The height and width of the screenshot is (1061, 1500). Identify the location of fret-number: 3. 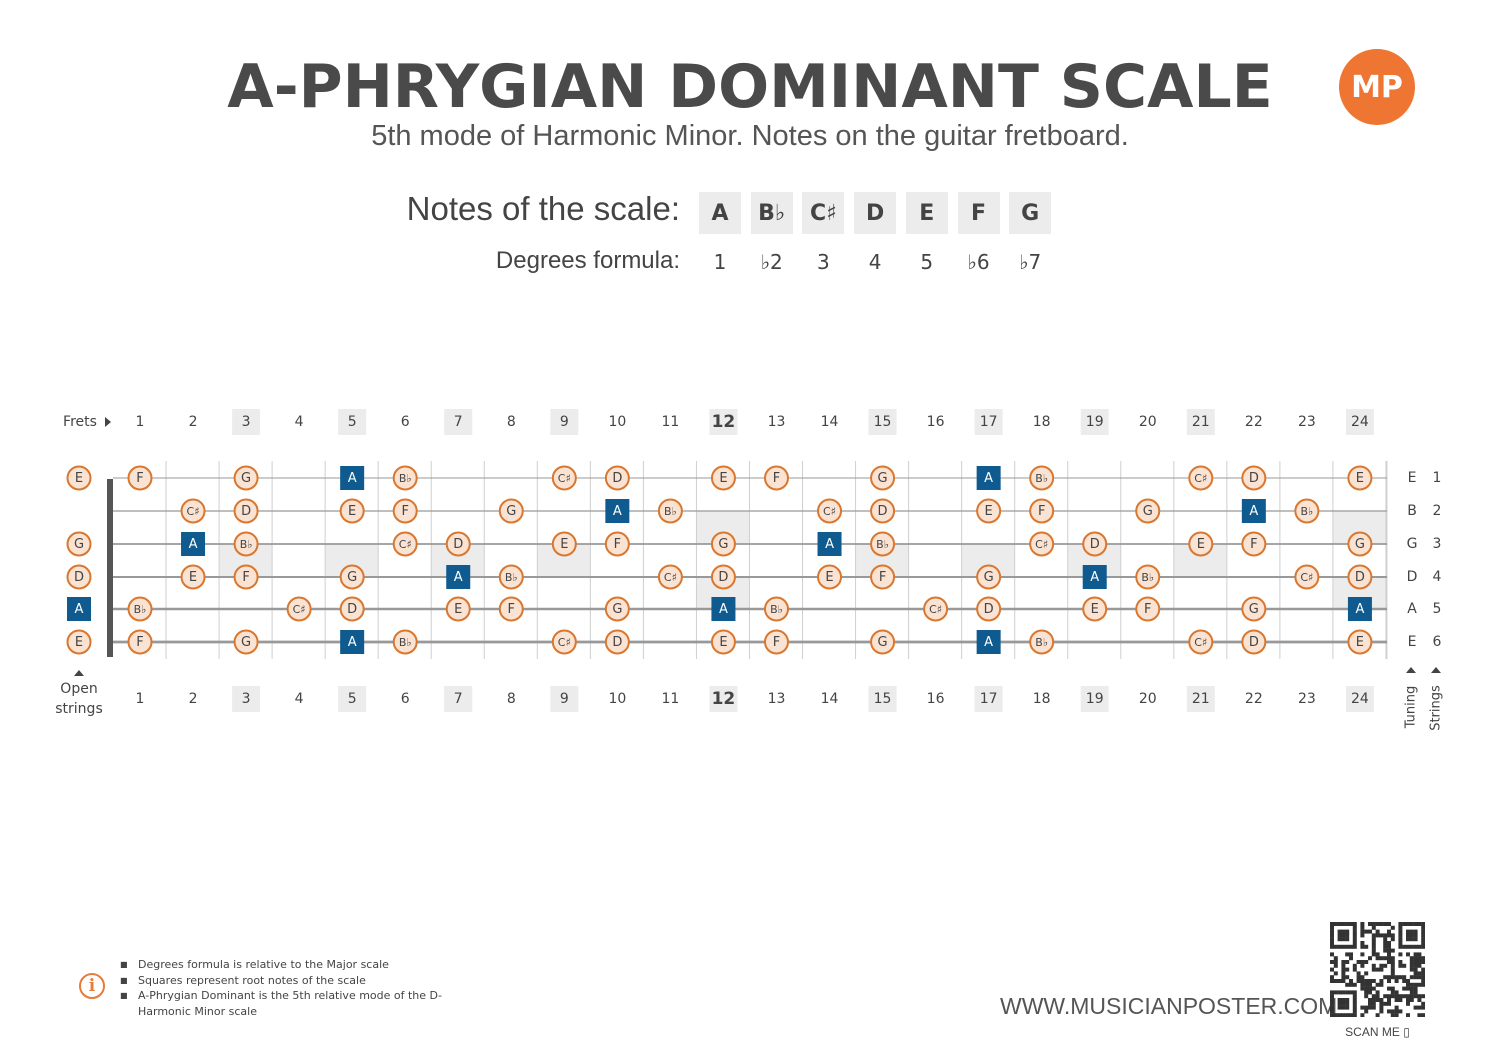
(246, 699).